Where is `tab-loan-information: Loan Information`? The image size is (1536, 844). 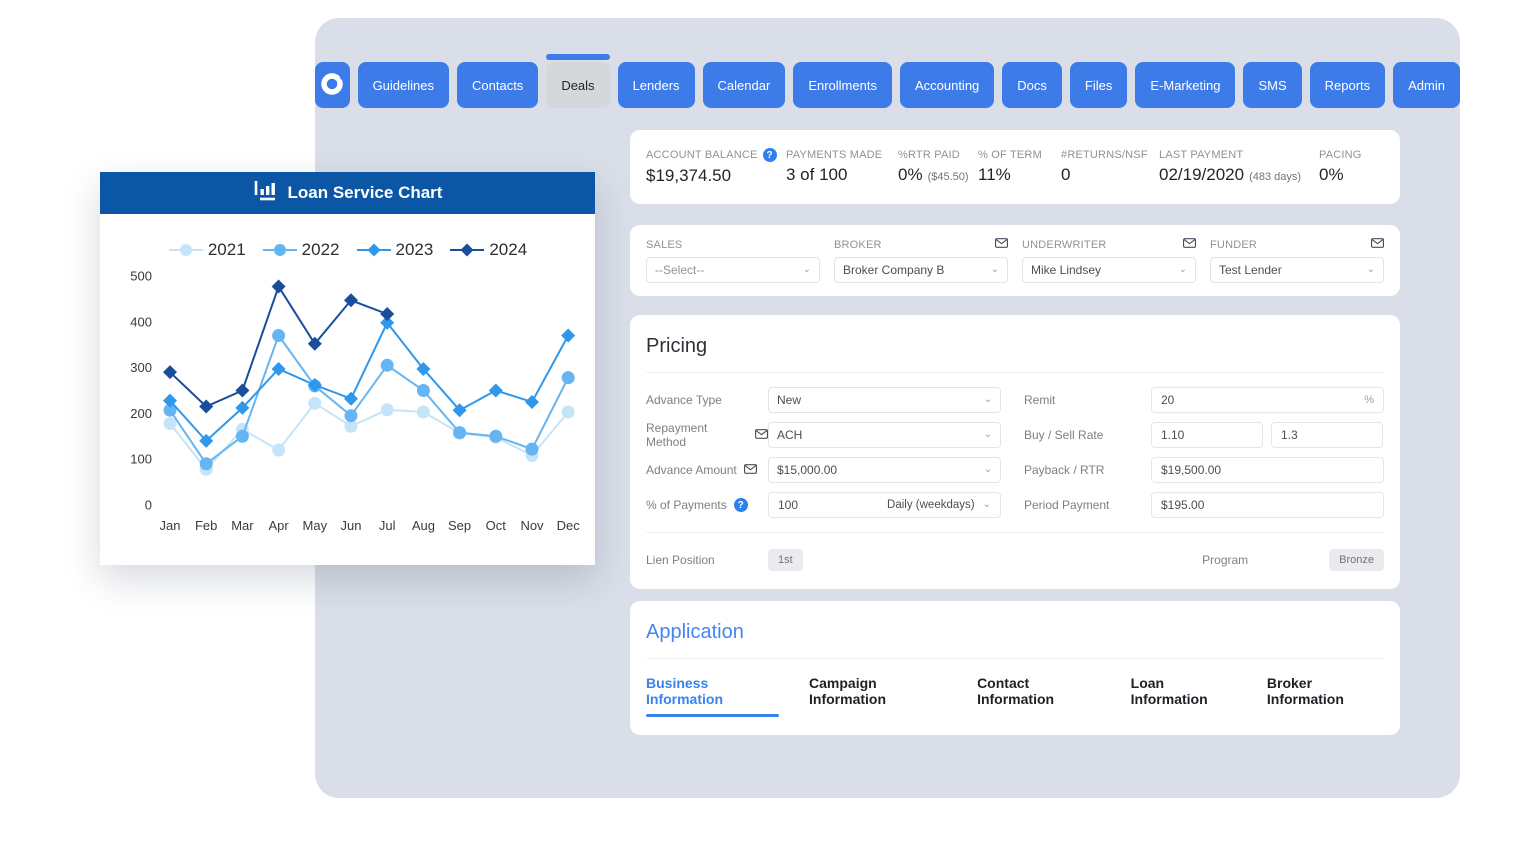
tab-loan-information: Loan Information is located at coordinates (1184, 696).